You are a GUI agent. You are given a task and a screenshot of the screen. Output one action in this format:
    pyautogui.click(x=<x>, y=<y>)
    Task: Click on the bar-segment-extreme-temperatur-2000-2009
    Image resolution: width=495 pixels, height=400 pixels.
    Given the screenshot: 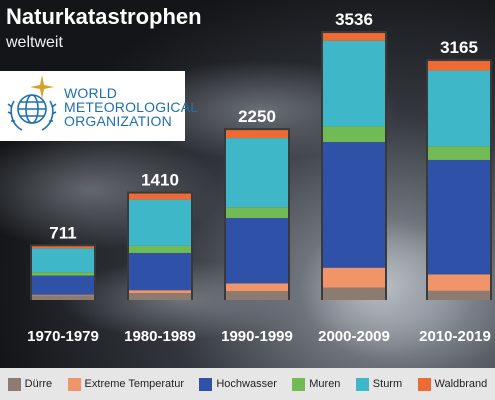 What is the action you would take?
    pyautogui.click(x=354, y=277)
    